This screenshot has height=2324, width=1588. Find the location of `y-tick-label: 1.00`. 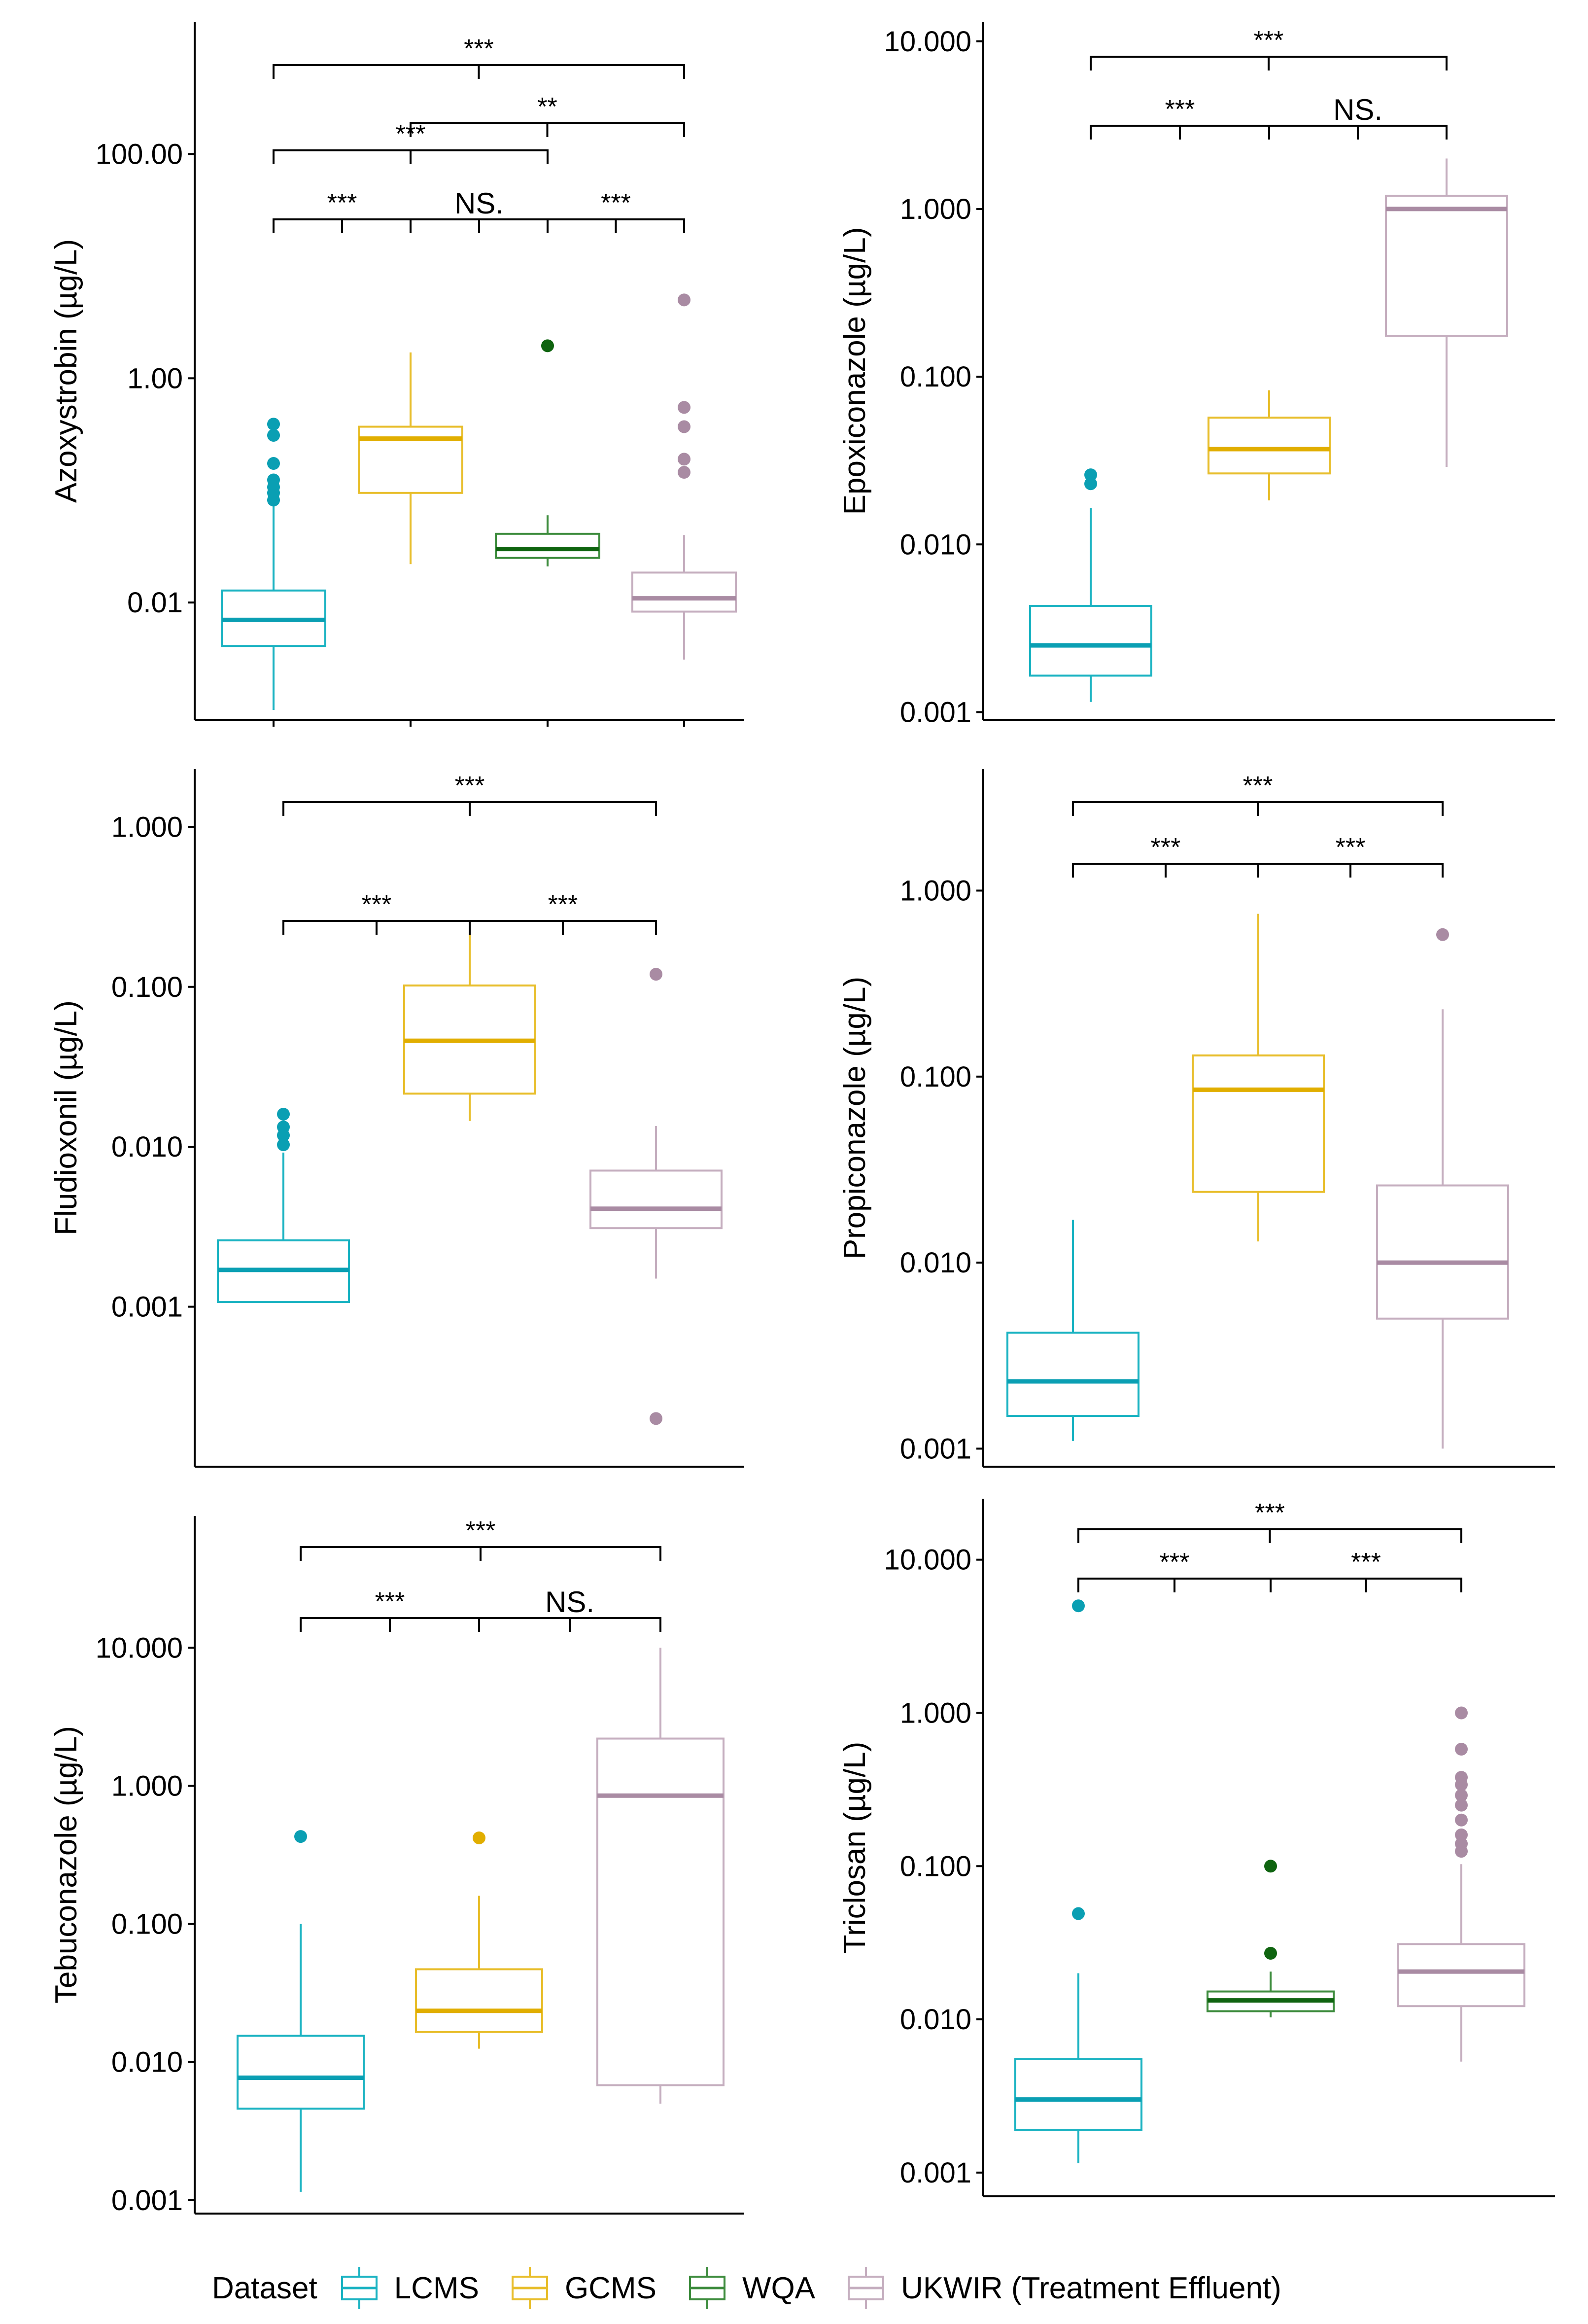

y-tick-label: 1.00 is located at coordinates (155, 378).